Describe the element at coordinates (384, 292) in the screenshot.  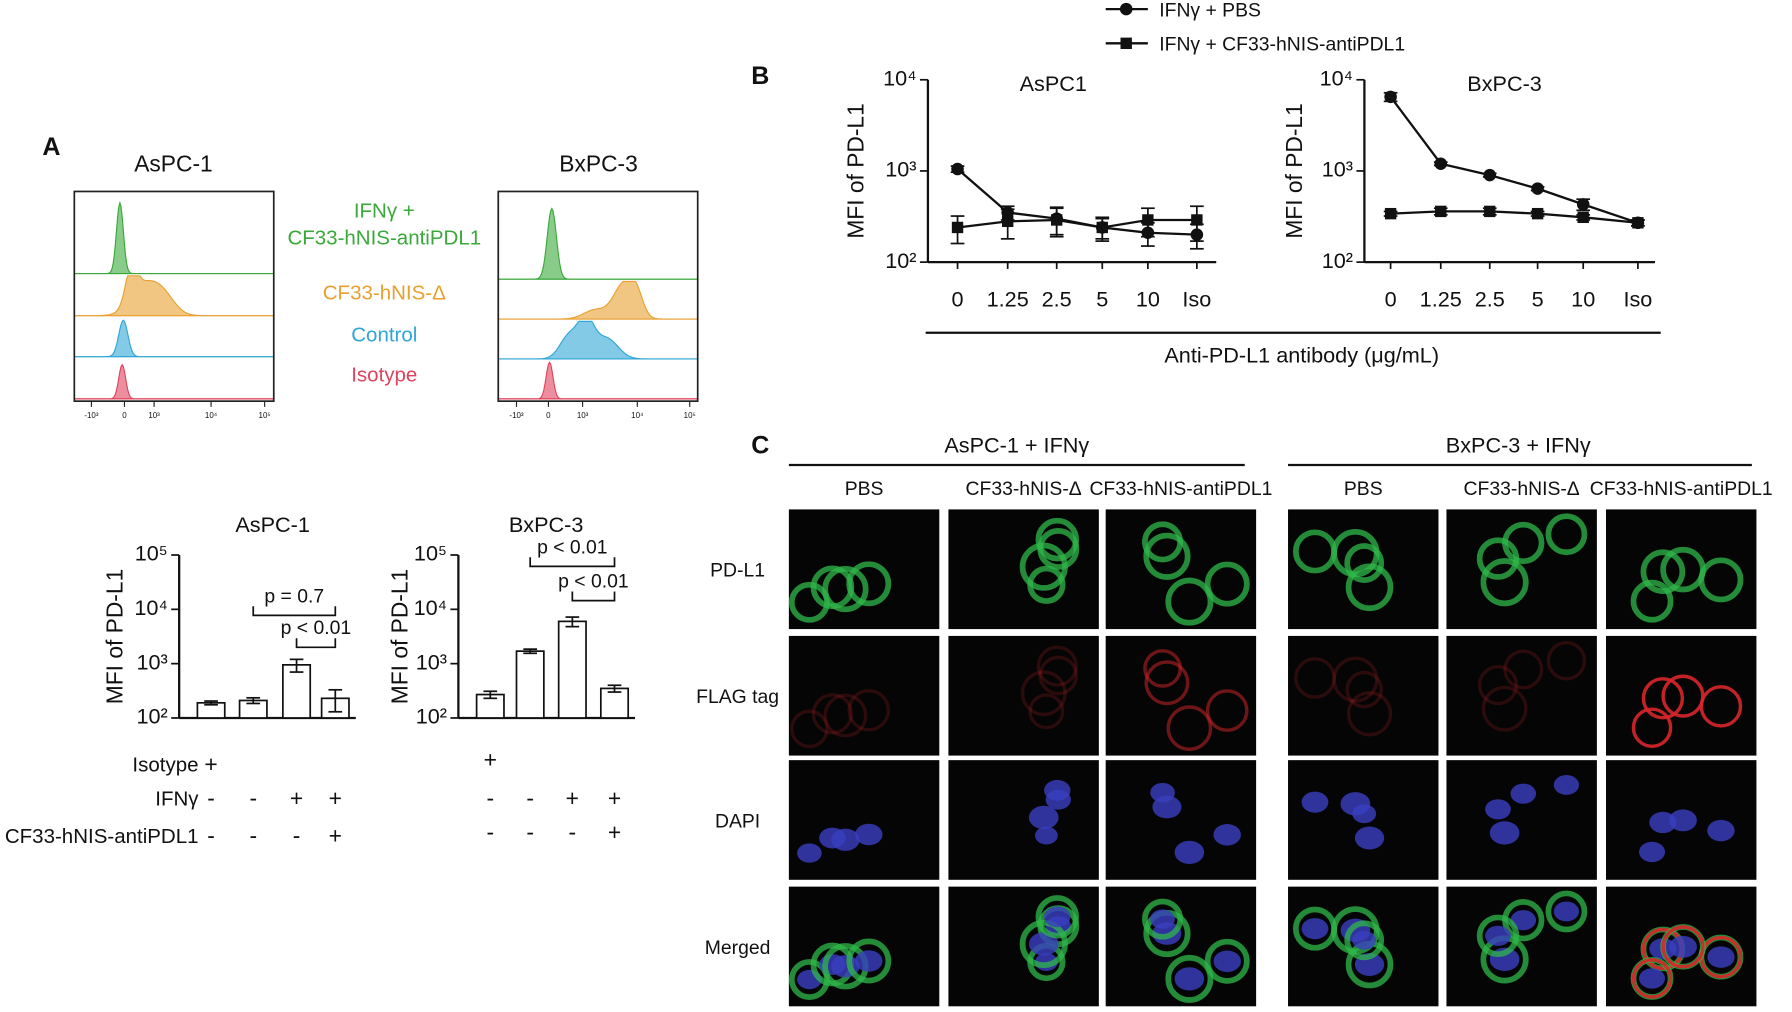
I see `legend-label: CF33-hNIS-Δ` at that location.